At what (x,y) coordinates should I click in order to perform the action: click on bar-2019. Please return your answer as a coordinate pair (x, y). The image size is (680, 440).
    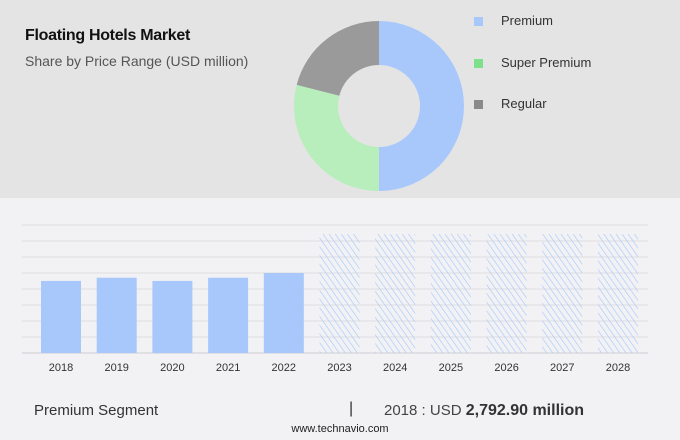
    Looking at the image, I should click on (116, 315).